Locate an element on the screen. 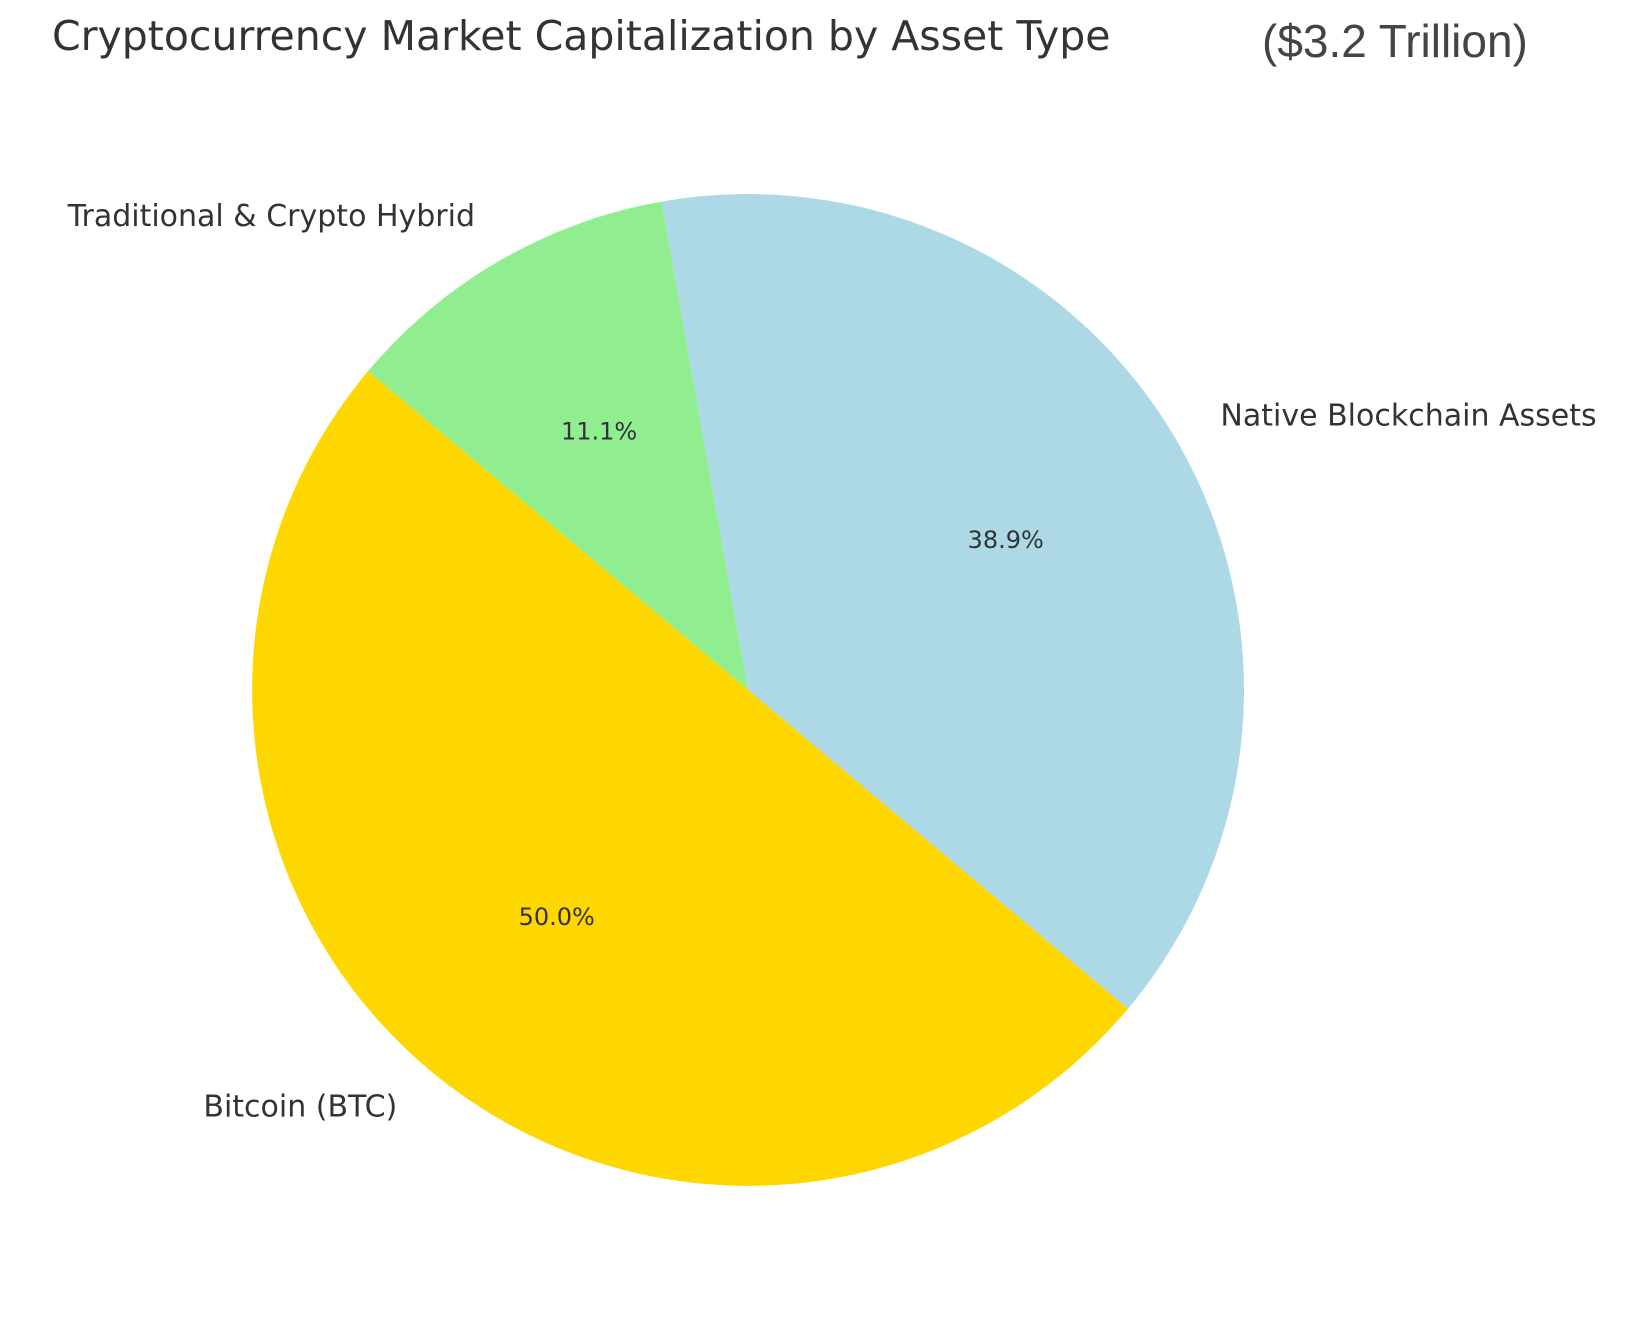 The width and height of the screenshot is (1651, 1322). slice-category-label: Bitcoin (BTC) is located at coordinates (300, 1106).